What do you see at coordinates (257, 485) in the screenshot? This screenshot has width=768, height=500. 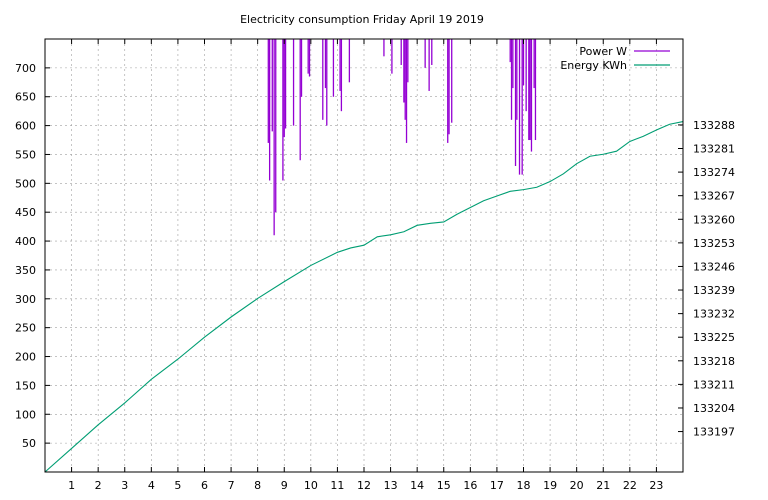 I see `x-tick-label: 8` at bounding box center [257, 485].